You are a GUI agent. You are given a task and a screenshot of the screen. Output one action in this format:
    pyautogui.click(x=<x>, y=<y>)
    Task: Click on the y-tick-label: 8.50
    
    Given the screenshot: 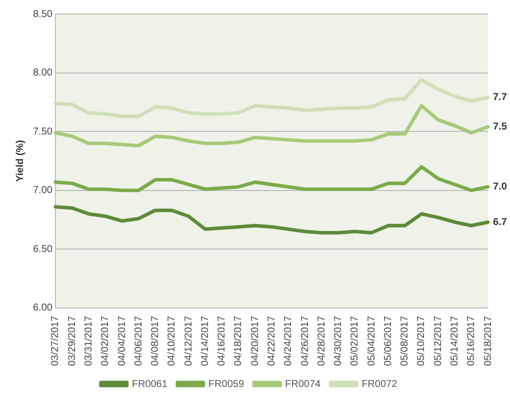 What is the action you would take?
    pyautogui.click(x=42, y=14)
    